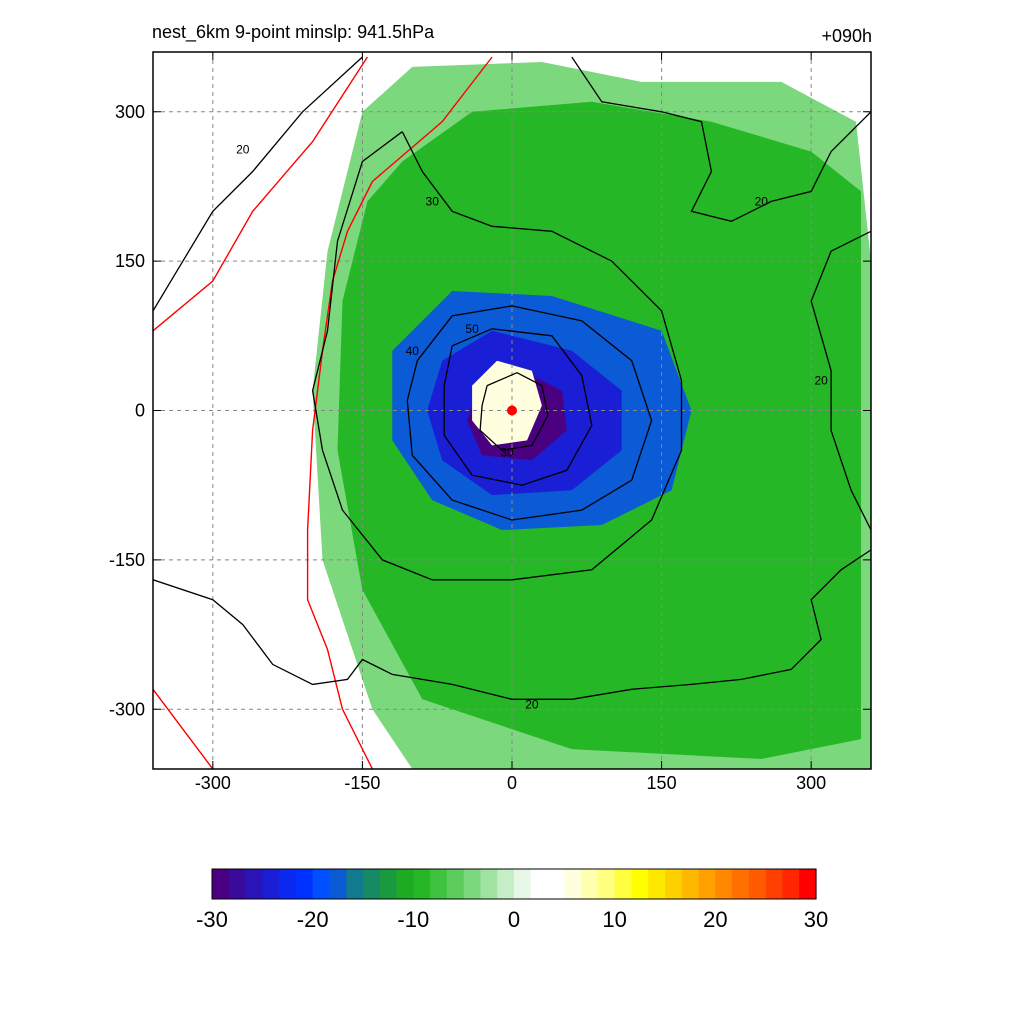  Describe the element at coordinates (213, 783) in the screenshot. I see `x-tick-label: -300` at that location.